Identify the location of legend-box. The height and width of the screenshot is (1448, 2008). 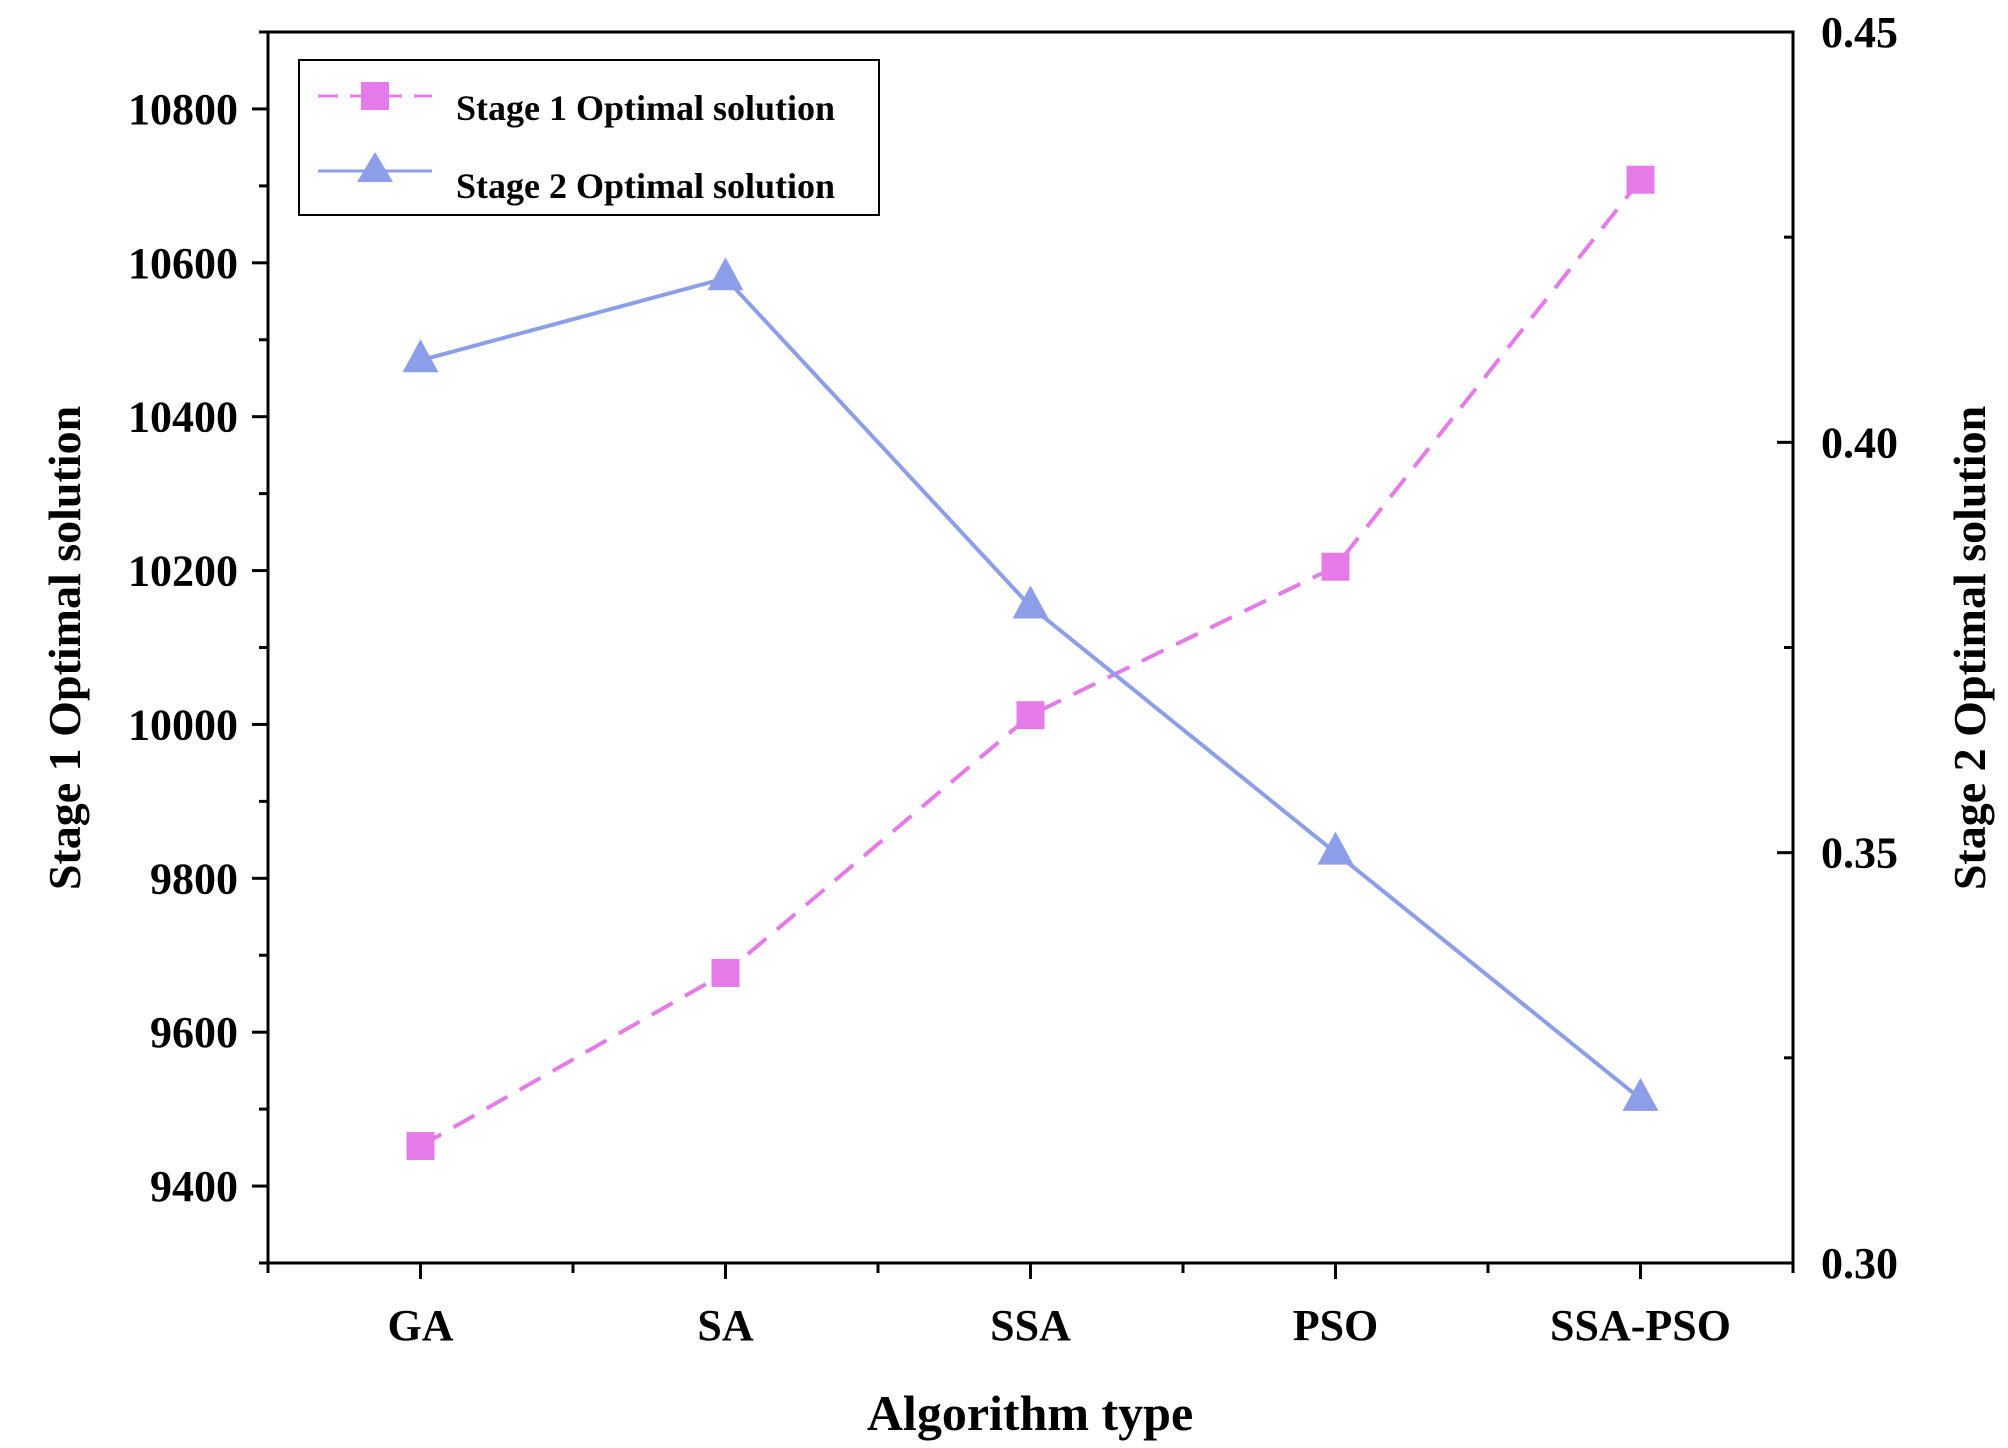
(589, 137).